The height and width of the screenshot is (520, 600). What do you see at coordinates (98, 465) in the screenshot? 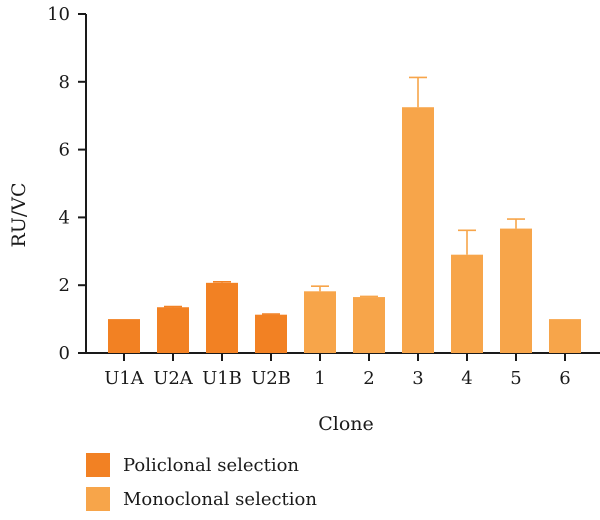
I see `legend-swatch-policlonal` at bounding box center [98, 465].